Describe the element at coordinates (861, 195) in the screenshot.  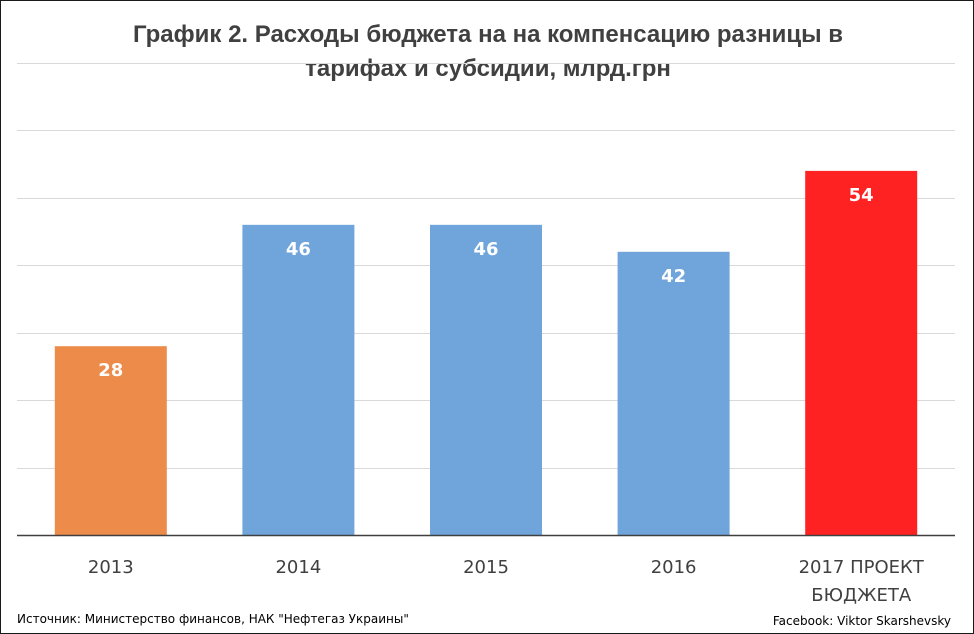
I see `data-label: 54` at that location.